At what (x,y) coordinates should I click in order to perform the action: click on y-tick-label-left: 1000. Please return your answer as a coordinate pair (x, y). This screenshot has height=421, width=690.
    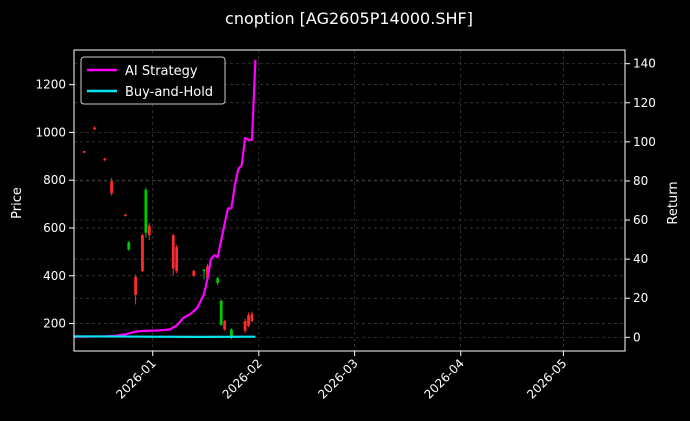
    Looking at the image, I should click on (50, 132).